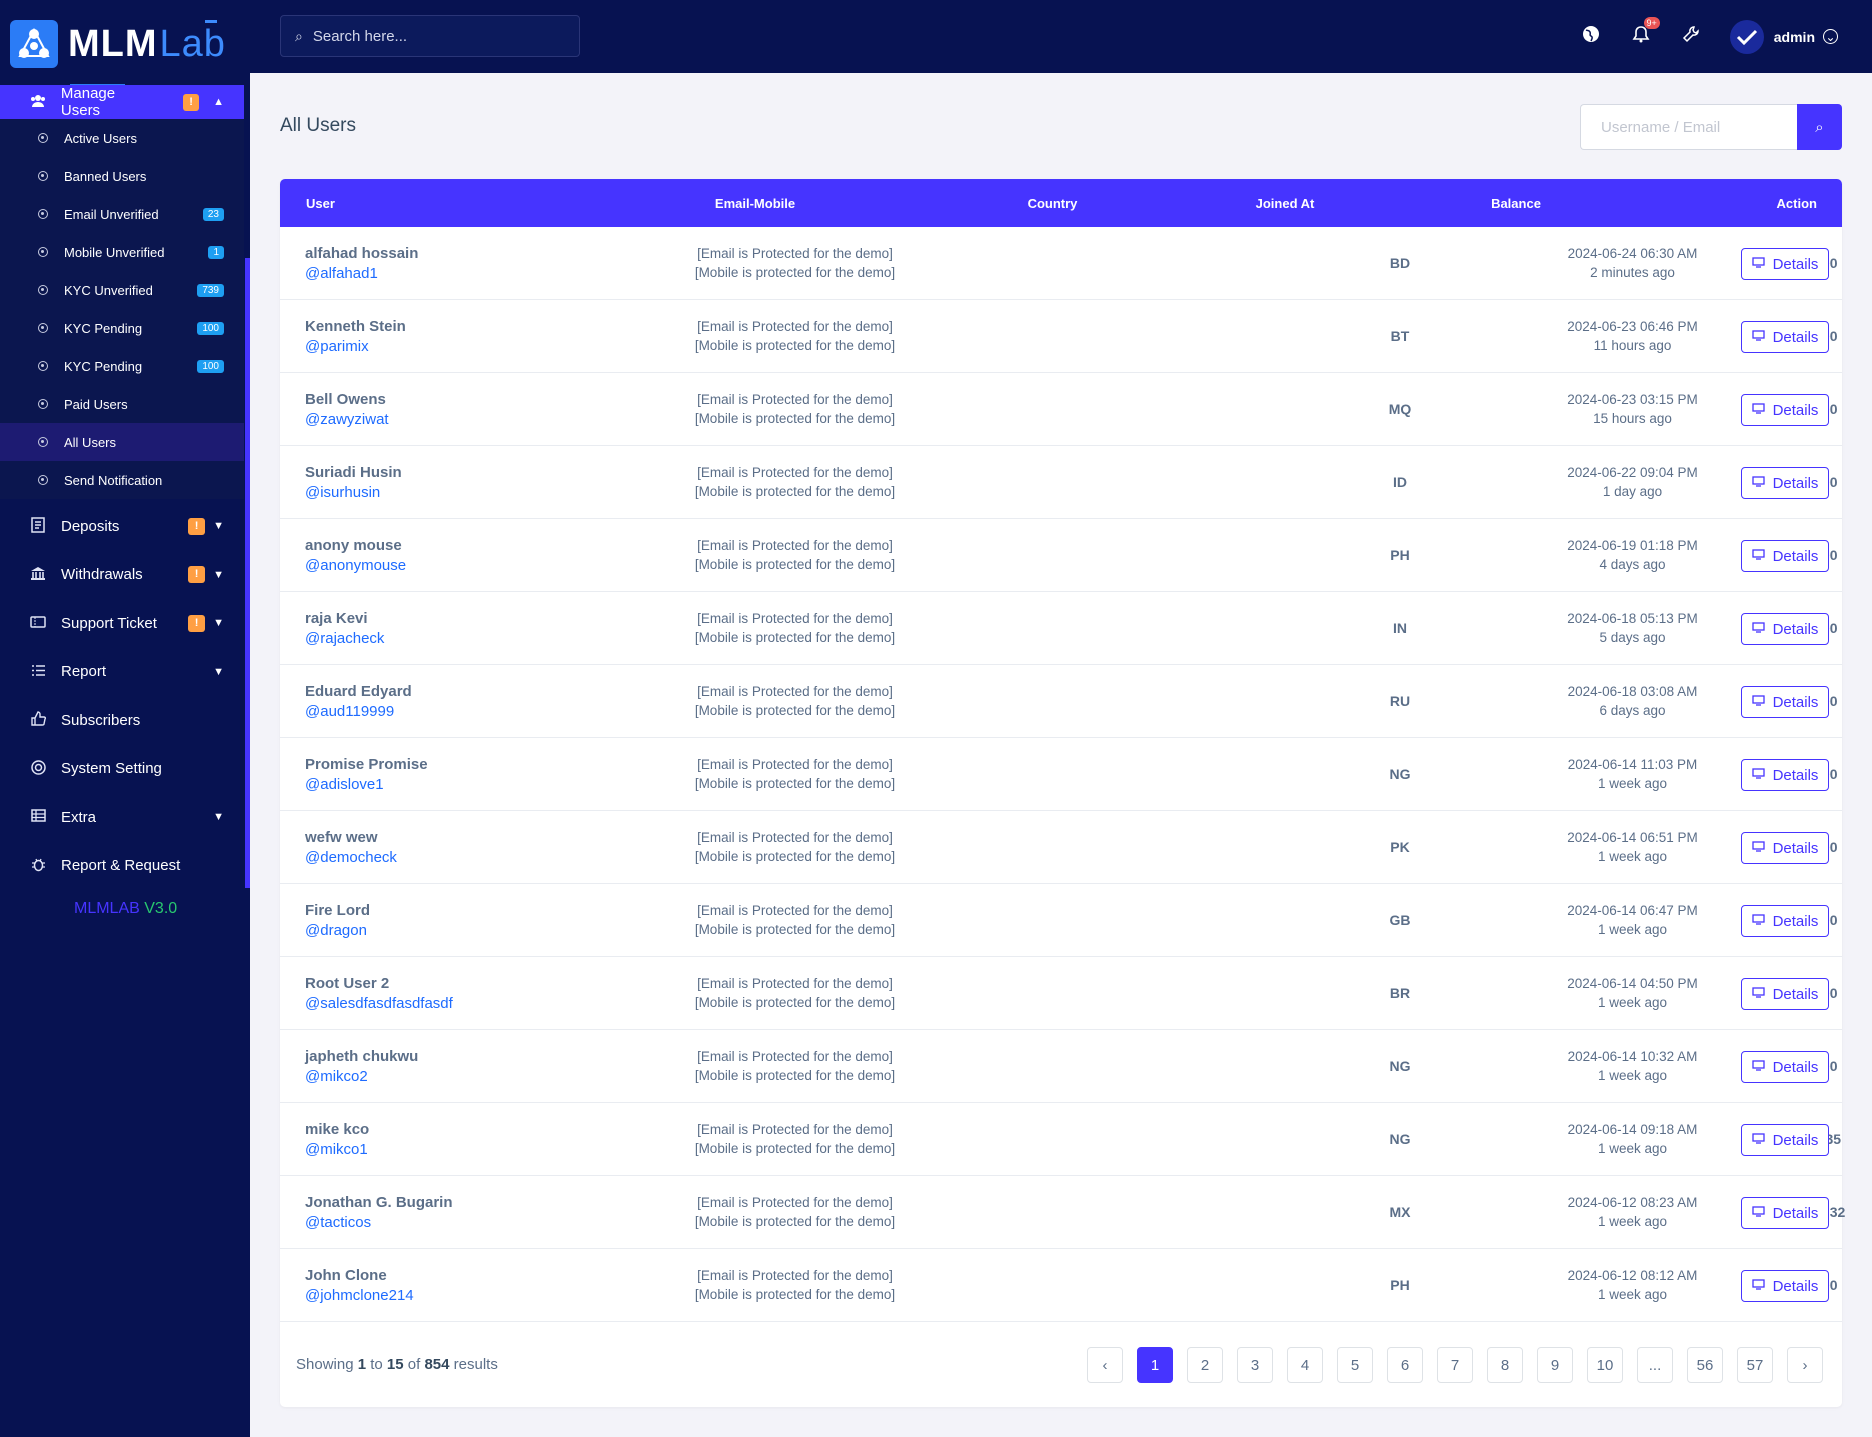 The width and height of the screenshot is (1872, 1437). What do you see at coordinates (1705, 1365) in the screenshot?
I see `pagination-page: 56` at bounding box center [1705, 1365].